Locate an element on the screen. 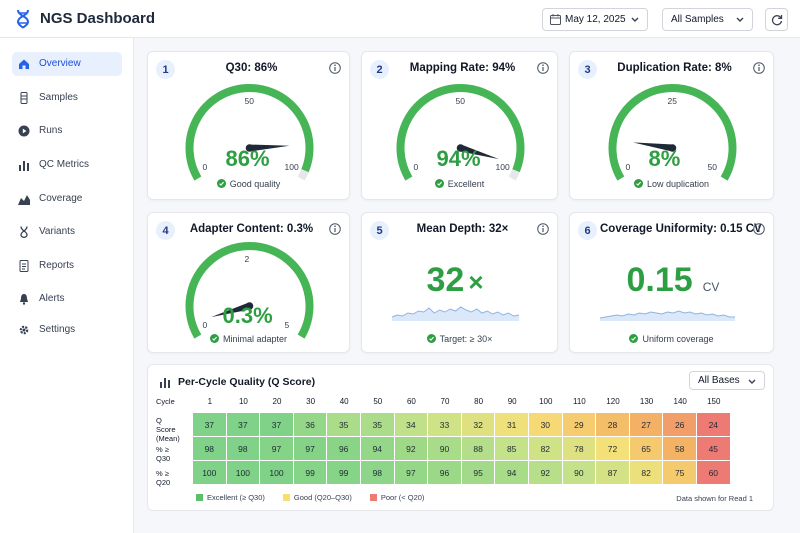  heatmap-cell: 90 is located at coordinates (445, 449).